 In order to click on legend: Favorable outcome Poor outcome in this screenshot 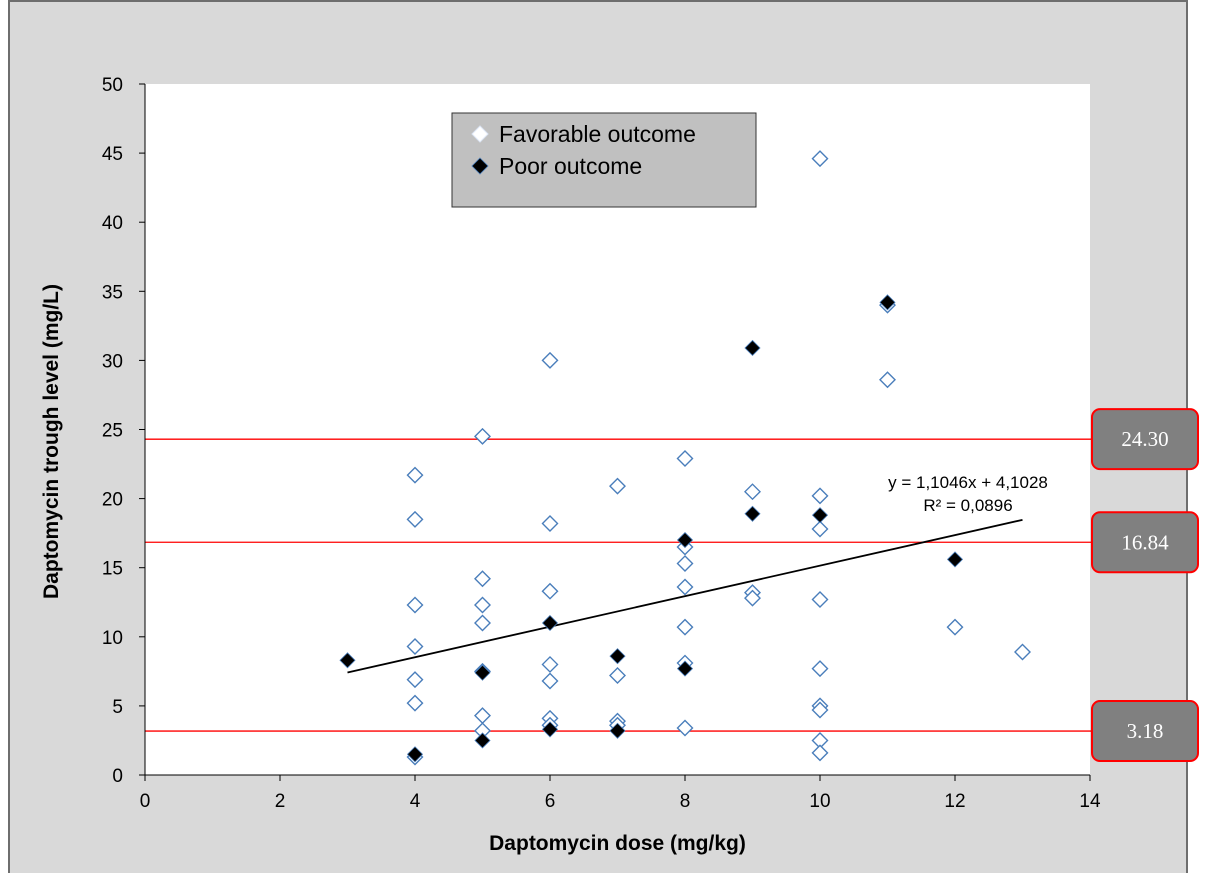, I will do `click(604, 160)`.